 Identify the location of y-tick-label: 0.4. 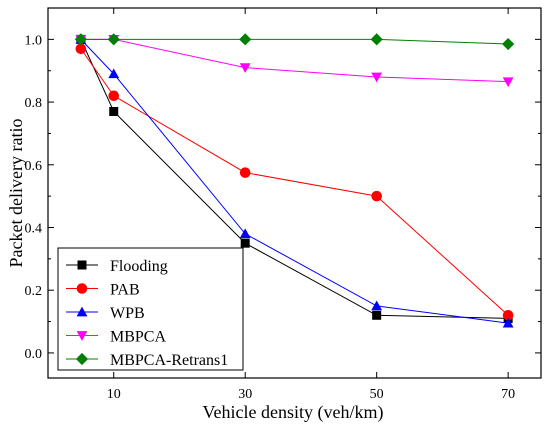
(34, 228).